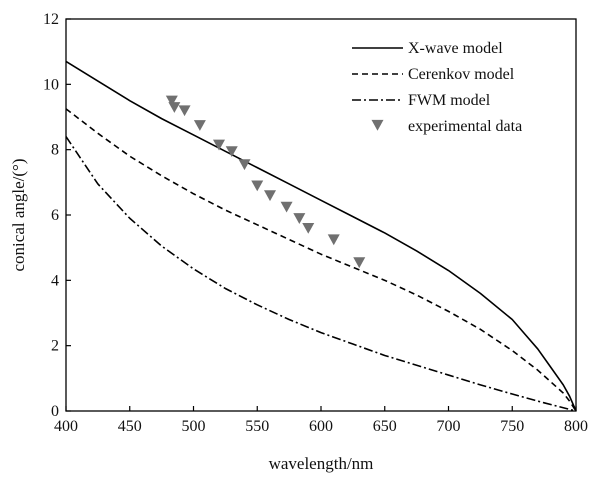 Image resolution: width=608 pixels, height=479 pixels. I want to click on legend-label: X-wave model, so click(455, 48).